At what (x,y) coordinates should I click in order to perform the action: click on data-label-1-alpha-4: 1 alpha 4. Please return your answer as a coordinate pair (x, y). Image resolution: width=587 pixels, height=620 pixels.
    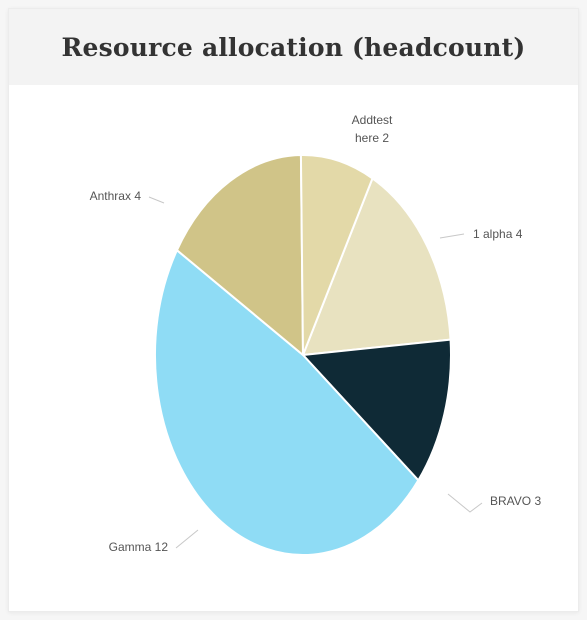
    Looking at the image, I should click on (498, 234).